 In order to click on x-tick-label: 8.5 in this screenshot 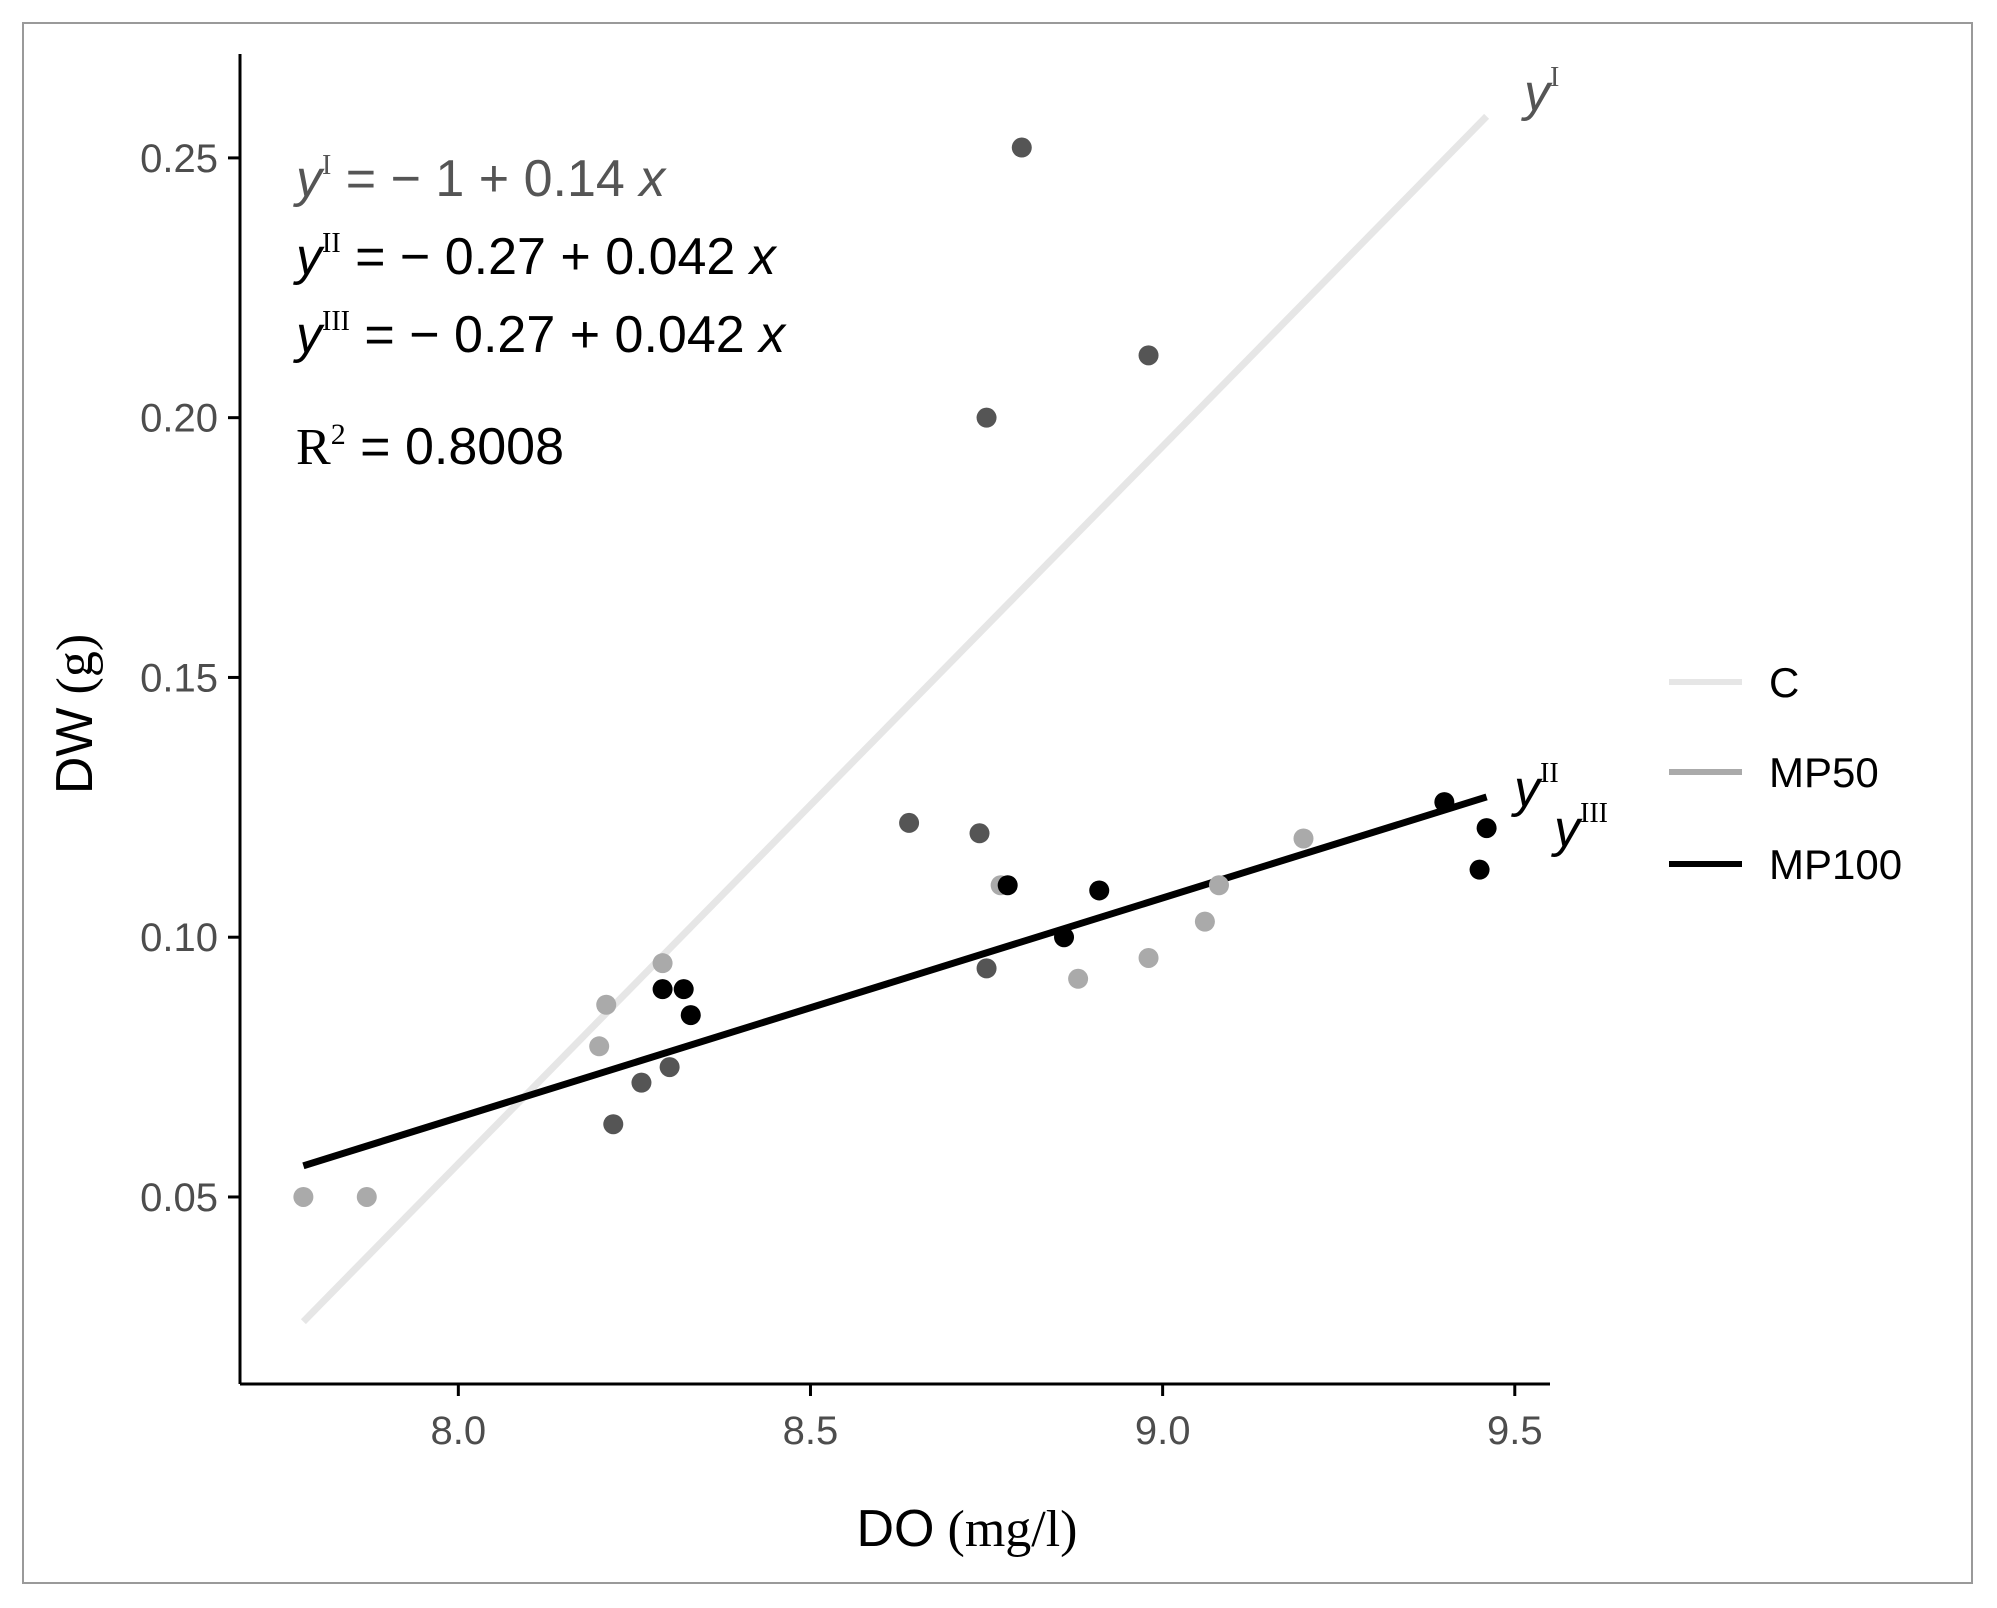, I will do `click(811, 1431)`.